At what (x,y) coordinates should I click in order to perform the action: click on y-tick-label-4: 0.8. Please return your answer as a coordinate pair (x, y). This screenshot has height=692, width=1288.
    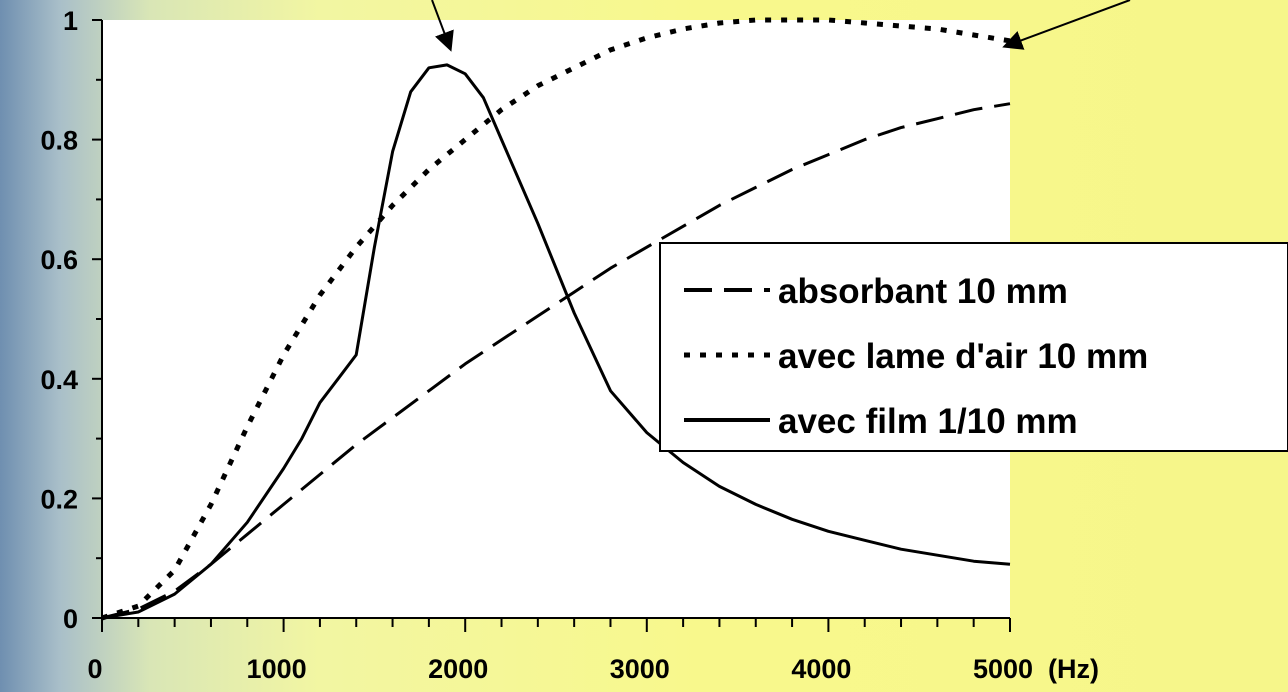
    Looking at the image, I should click on (59, 141).